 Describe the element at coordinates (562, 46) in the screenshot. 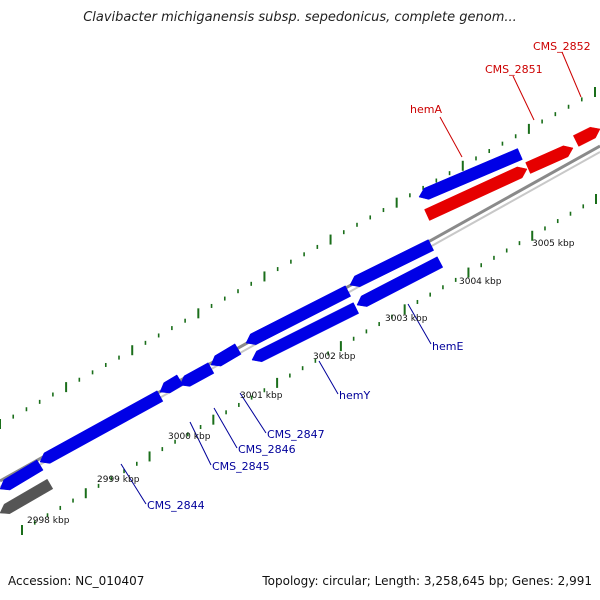

I see `gene-cms-2852-label: CMS_2852` at that location.